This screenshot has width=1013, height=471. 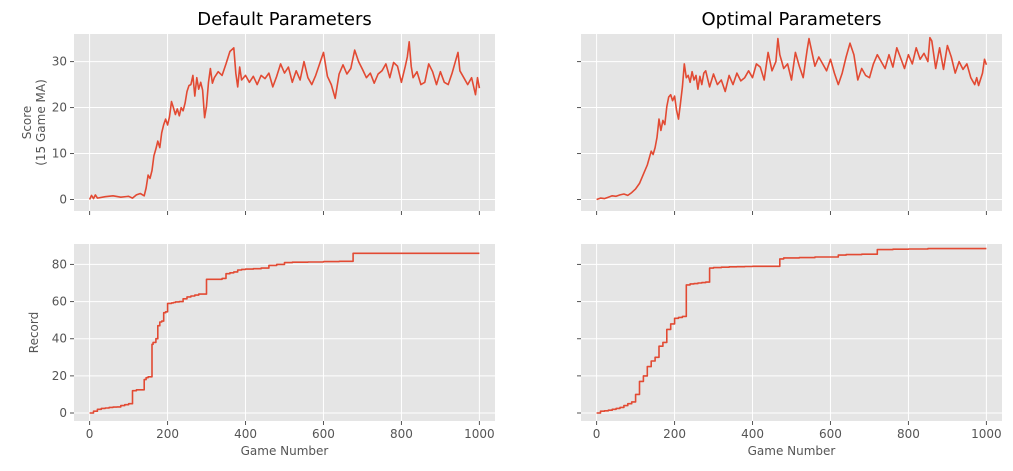 What do you see at coordinates (59, 302) in the screenshot?
I see `y-tick-label: 60` at bounding box center [59, 302].